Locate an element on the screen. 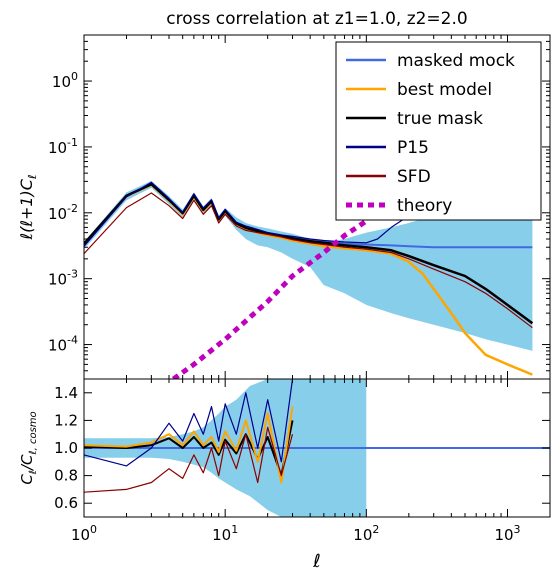 This screenshot has height=581, width=560. bottom-y-axis-label: Cℓ/Cℓ, cosmo is located at coordinates (28, 447).